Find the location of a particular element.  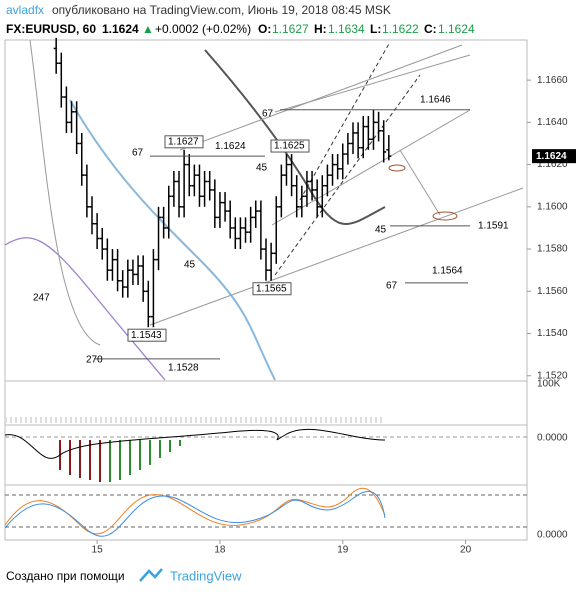

y-tick-label: 1.1580 is located at coordinates (552, 249).